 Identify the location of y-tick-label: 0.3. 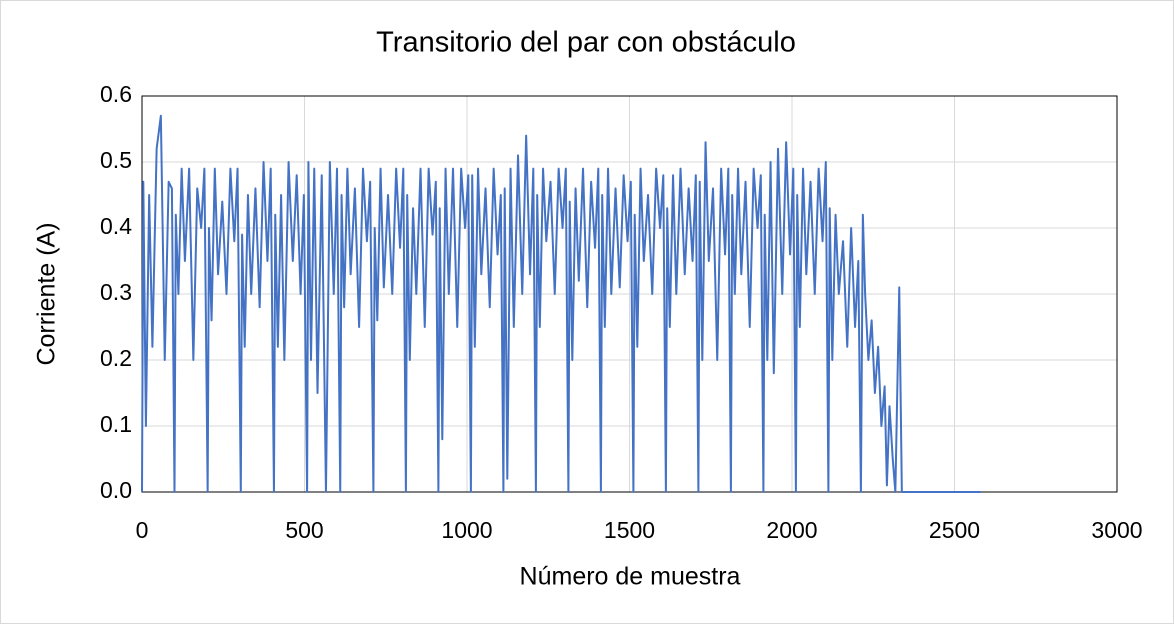
(116, 292).